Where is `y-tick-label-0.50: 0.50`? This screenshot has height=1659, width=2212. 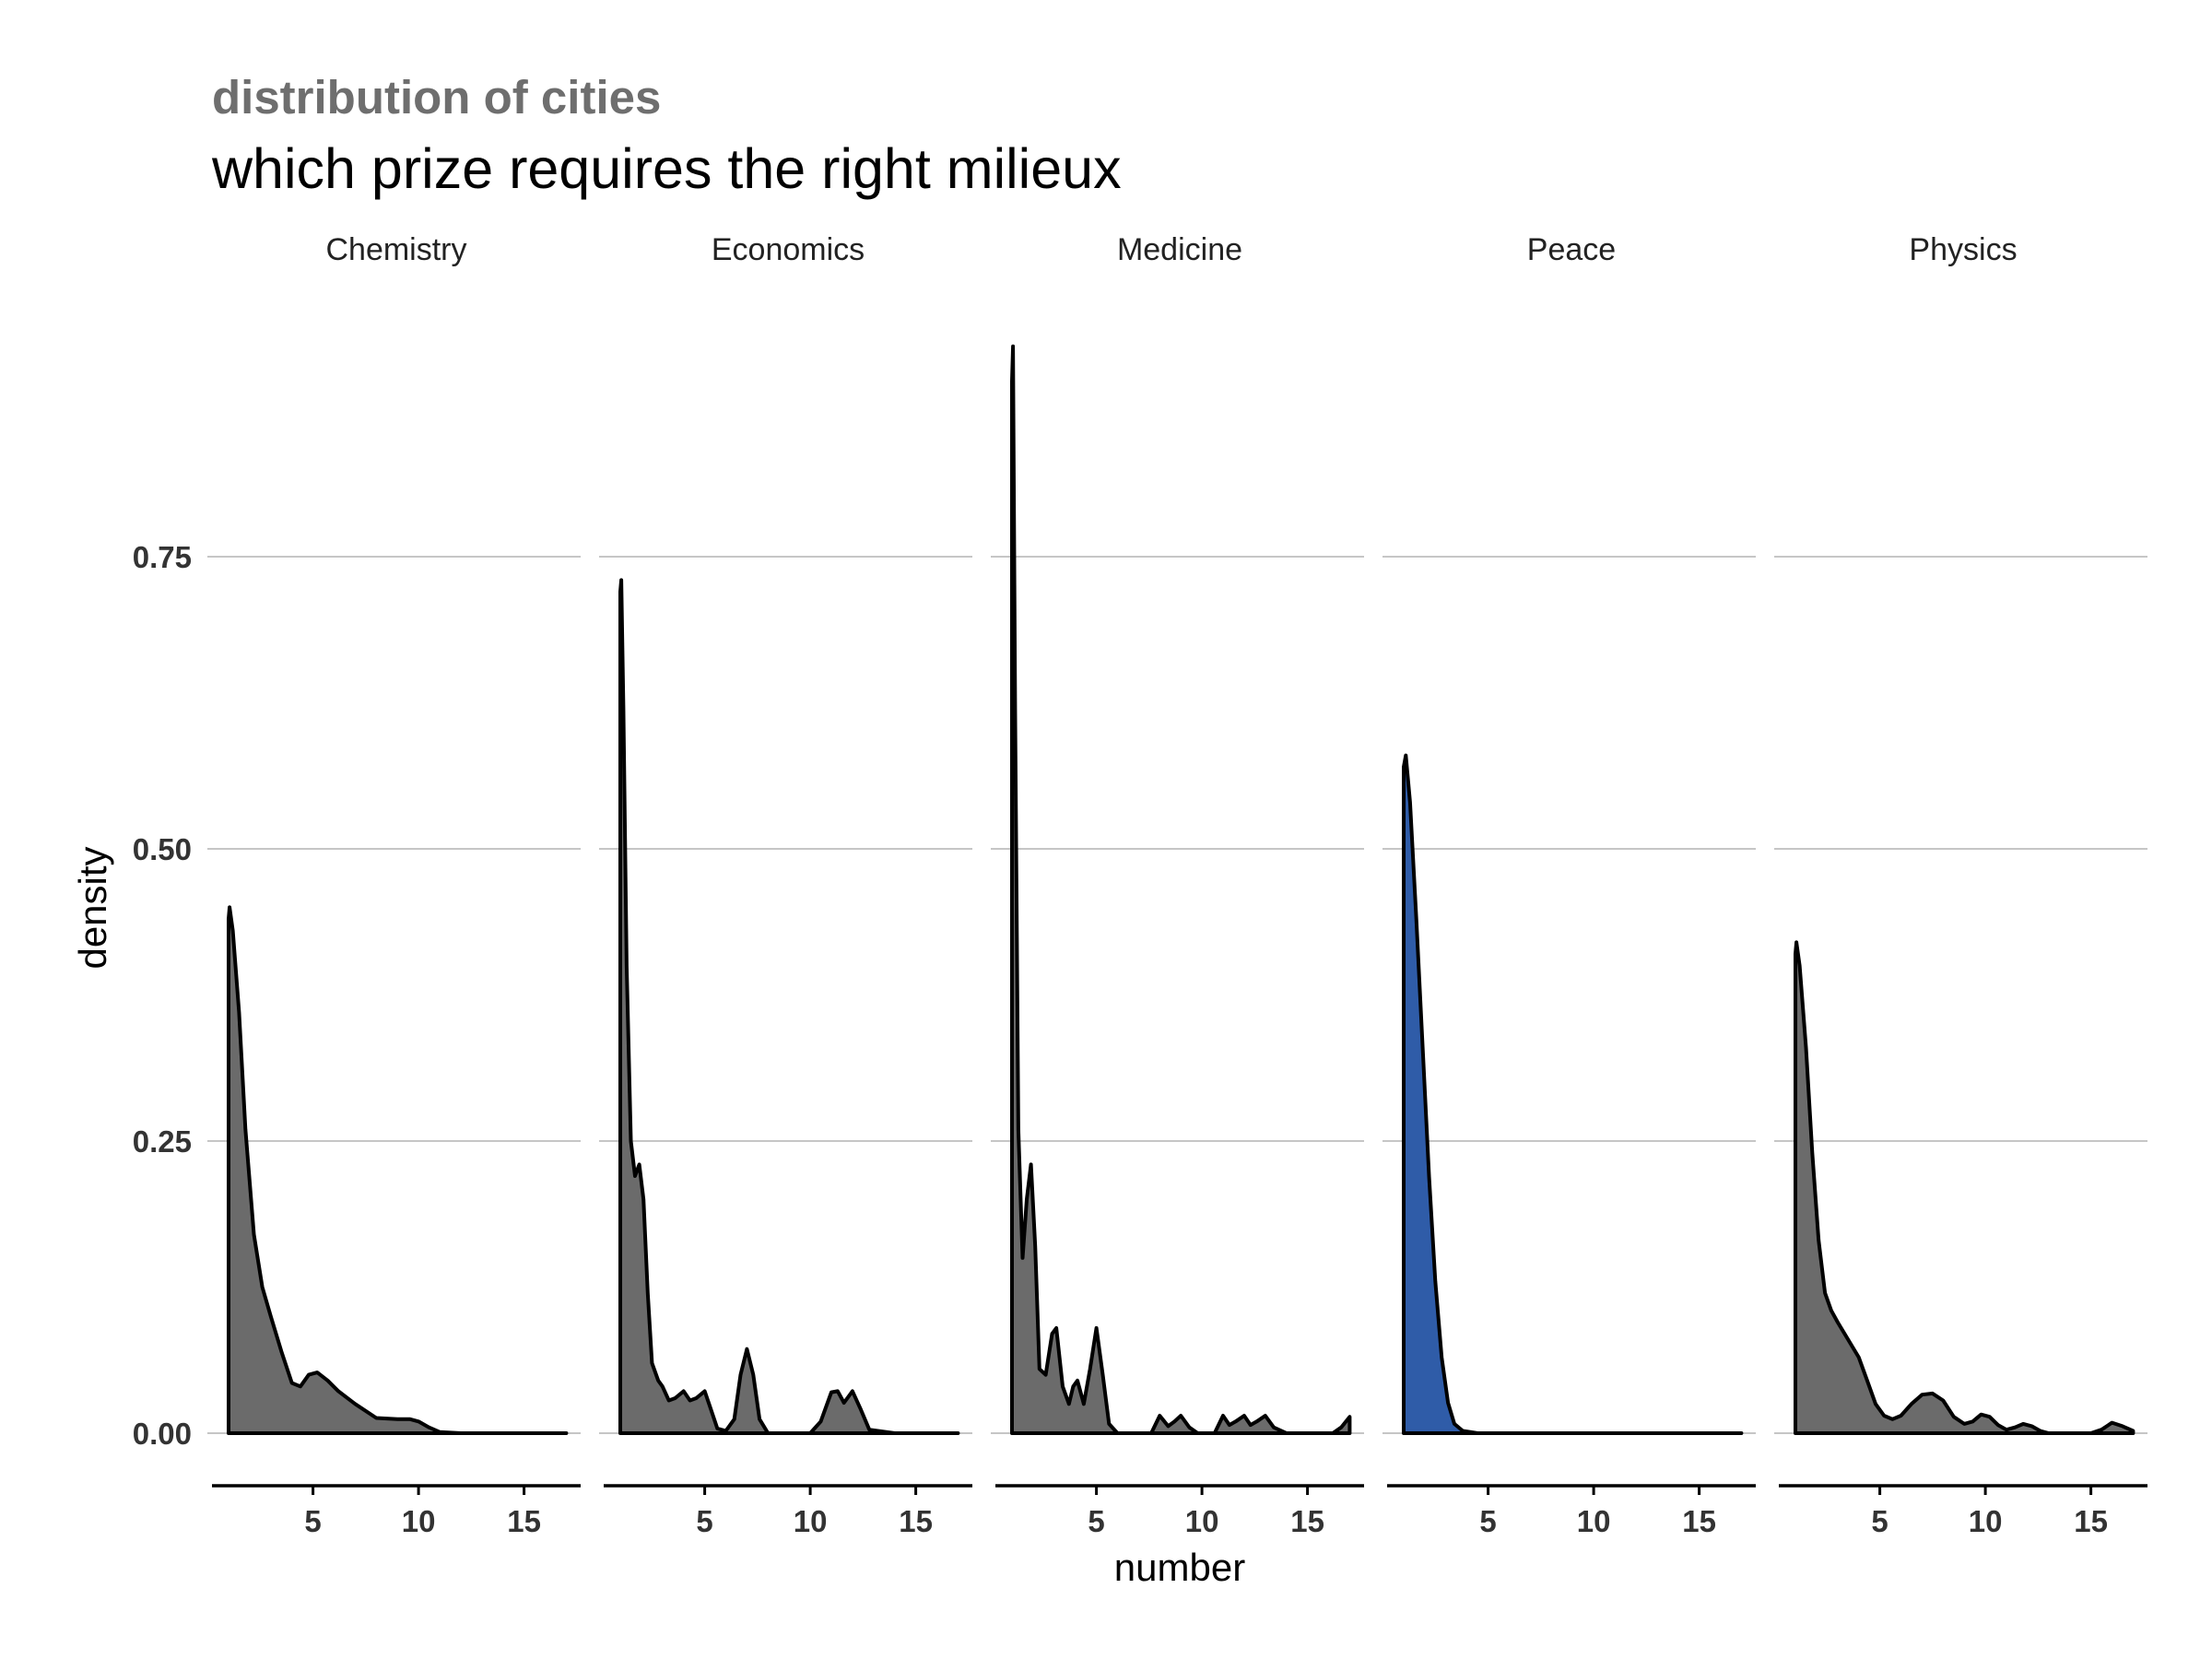 y-tick-label-0.50: 0.50 is located at coordinates (162, 849).